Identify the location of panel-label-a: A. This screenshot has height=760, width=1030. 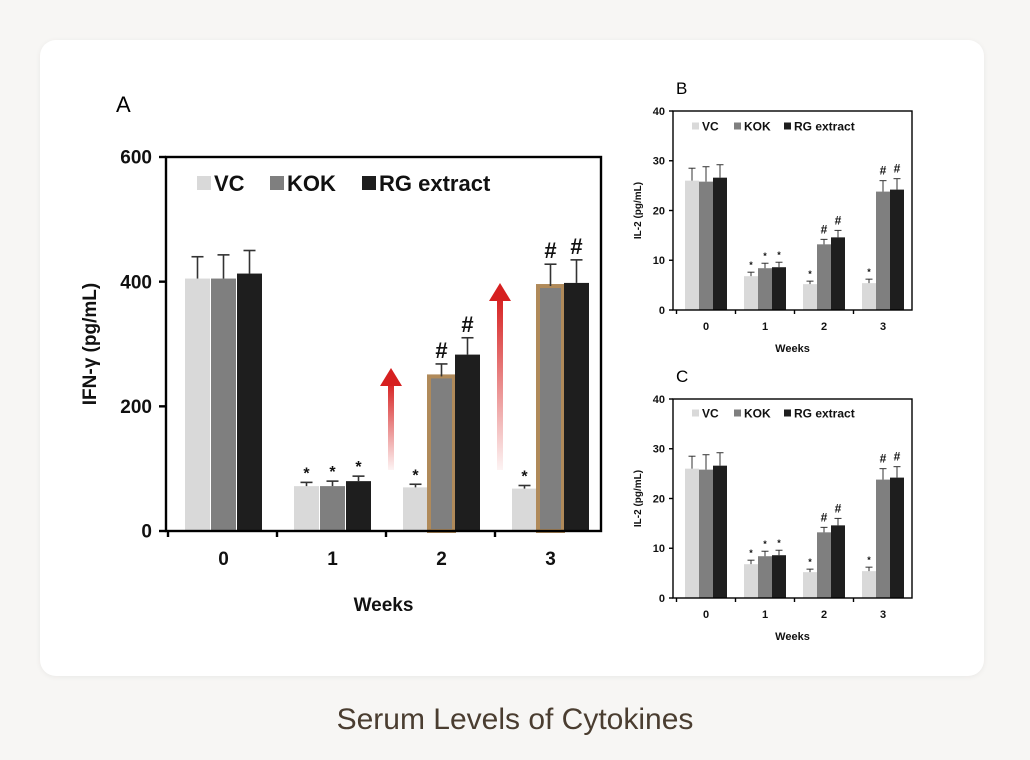
(123, 104).